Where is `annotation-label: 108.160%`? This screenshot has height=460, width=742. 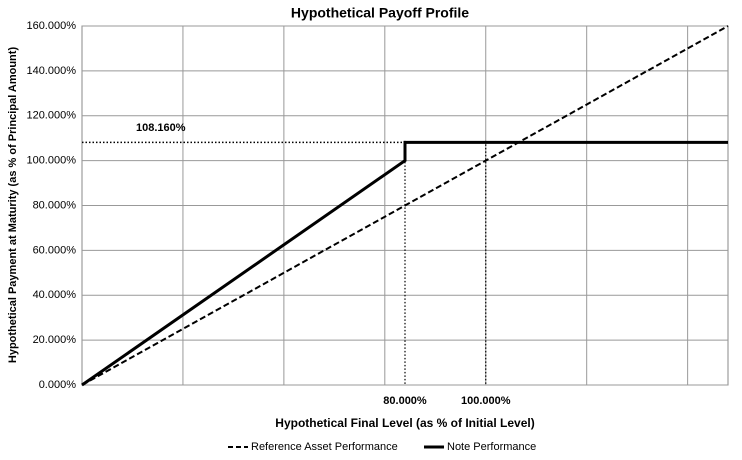
annotation-label: 108.160% is located at coordinates (161, 128).